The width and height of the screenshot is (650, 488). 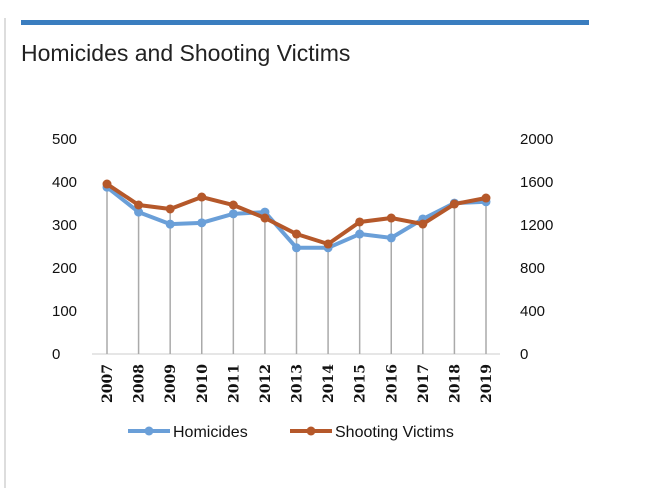 What do you see at coordinates (234, 383) in the screenshot?
I see `x-tick-label: 2011` at bounding box center [234, 383].